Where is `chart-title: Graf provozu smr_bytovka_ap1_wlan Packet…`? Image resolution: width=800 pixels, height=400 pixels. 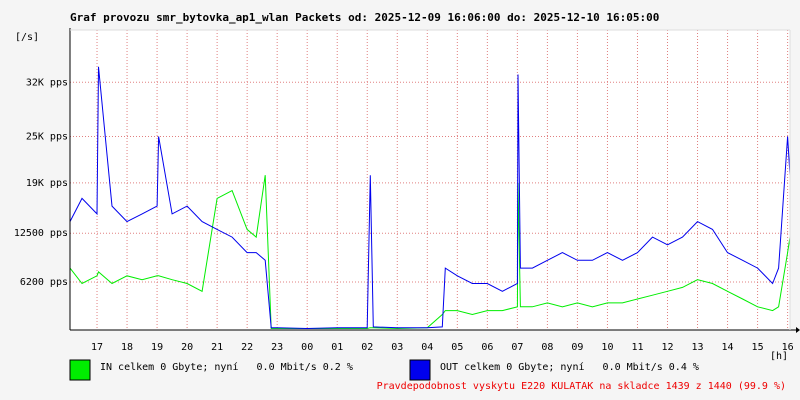 chart-title: Graf provozu smr_bytovka_ap1_wlan Packet… is located at coordinates (364, 17).